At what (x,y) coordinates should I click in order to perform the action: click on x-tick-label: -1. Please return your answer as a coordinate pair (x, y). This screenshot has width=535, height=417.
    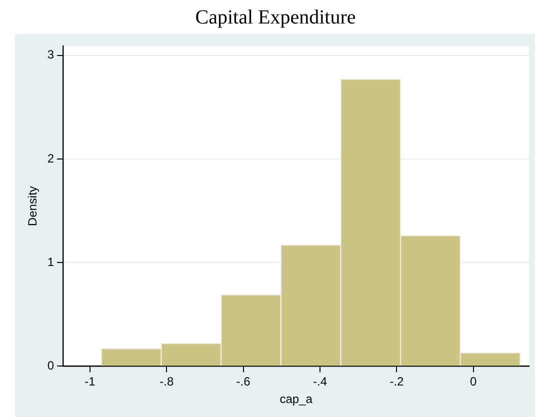
    Looking at the image, I should click on (90, 381).